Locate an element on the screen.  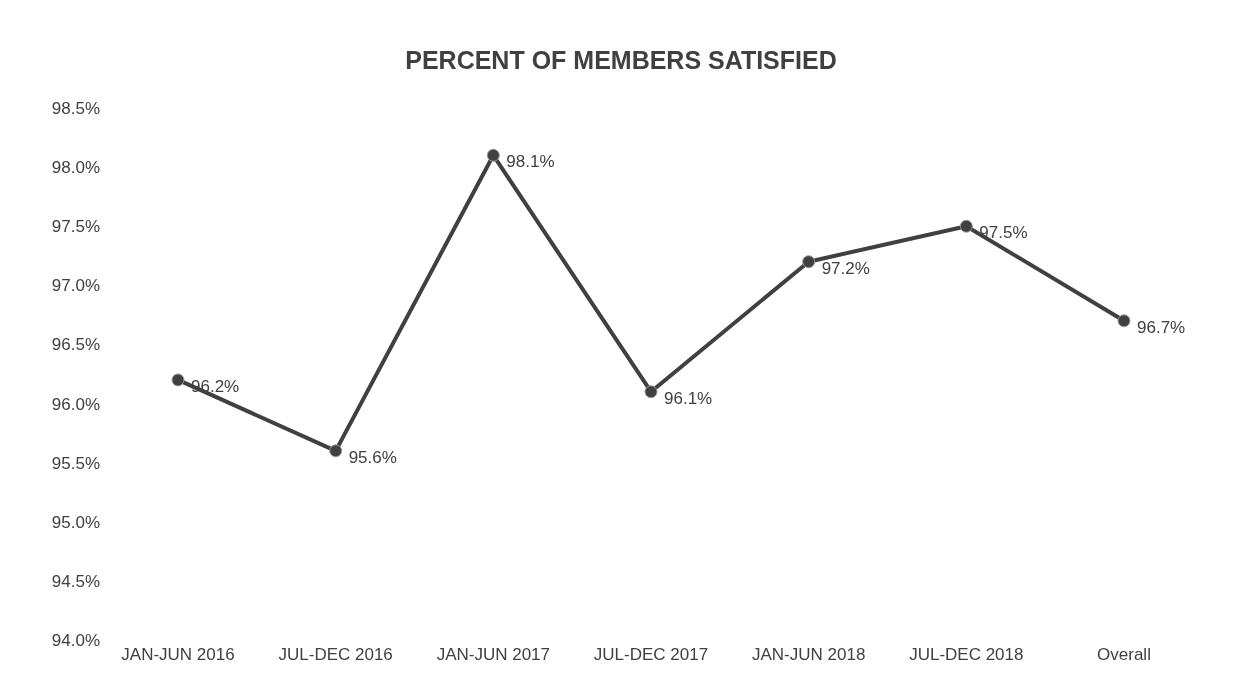
x-tick-label: JAN-JUN 2018 is located at coordinates (808, 655).